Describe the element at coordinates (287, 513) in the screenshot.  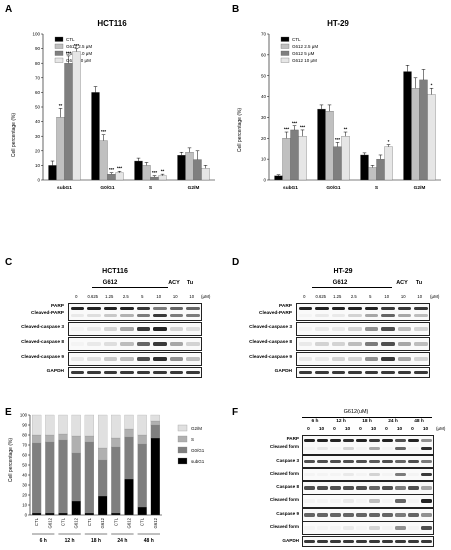
I see `blot-f-row-label: Caspase 9` at that location.